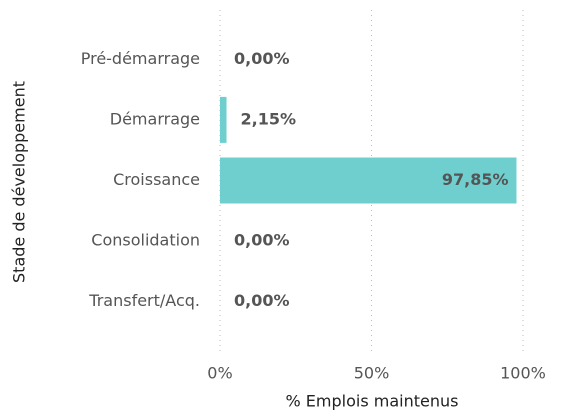 The height and width of the screenshot is (416, 562). I want to click on x-tick-label: 50%, so click(372, 373).